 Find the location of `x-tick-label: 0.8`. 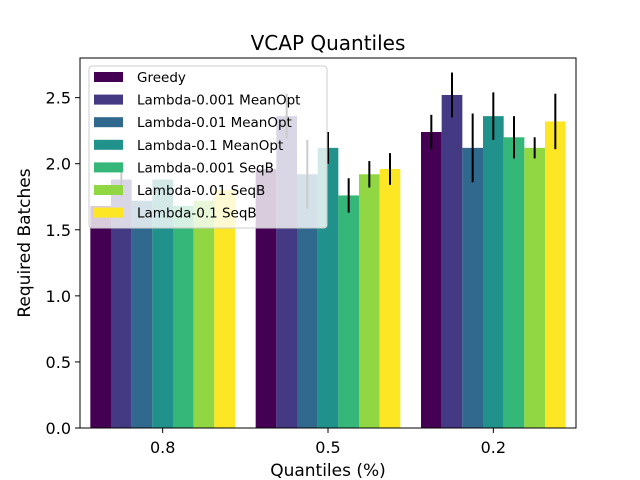

x-tick-label: 0.8 is located at coordinates (162, 447).